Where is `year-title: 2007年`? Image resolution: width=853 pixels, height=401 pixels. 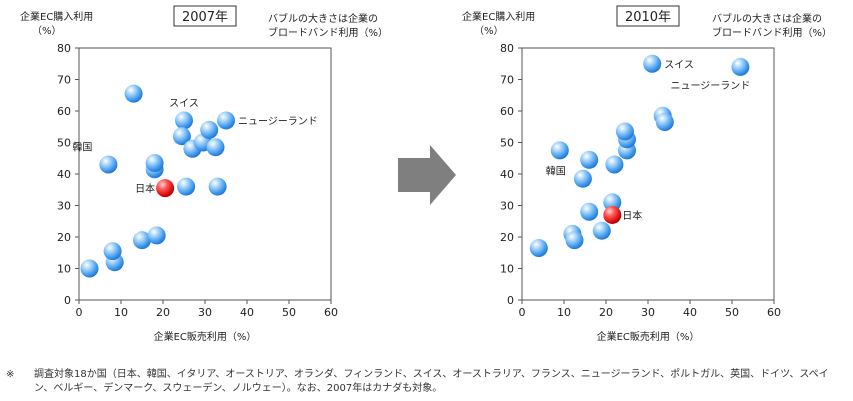 year-title: 2007年 is located at coordinates (205, 17).